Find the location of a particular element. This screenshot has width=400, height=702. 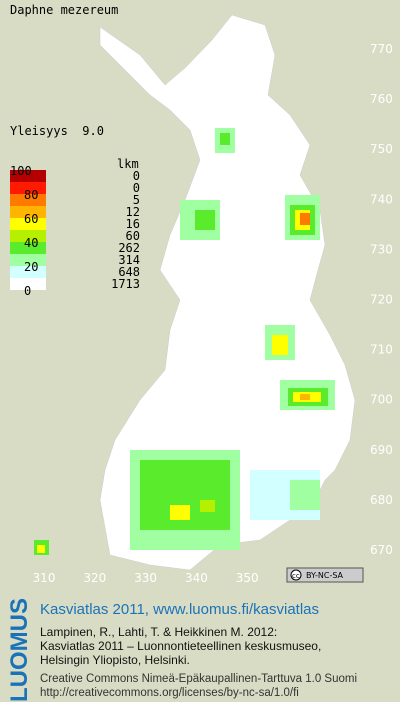

y-label: 710 is located at coordinates (381, 350).